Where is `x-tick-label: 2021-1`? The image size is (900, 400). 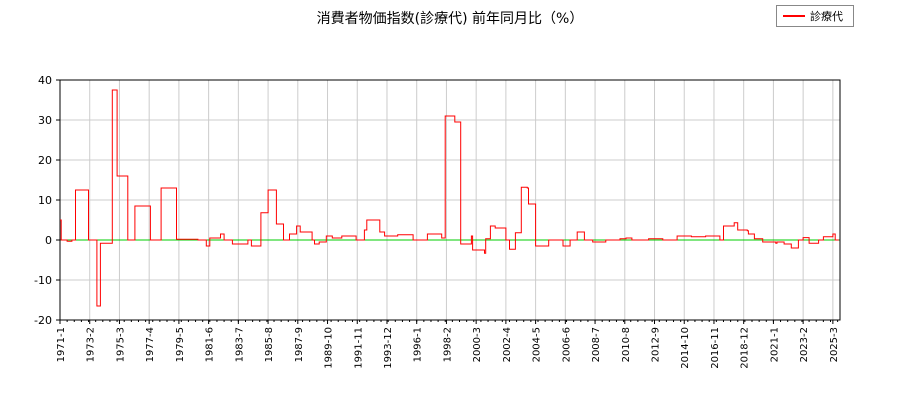
x-tick-label: 2021-1 is located at coordinates (774, 344).